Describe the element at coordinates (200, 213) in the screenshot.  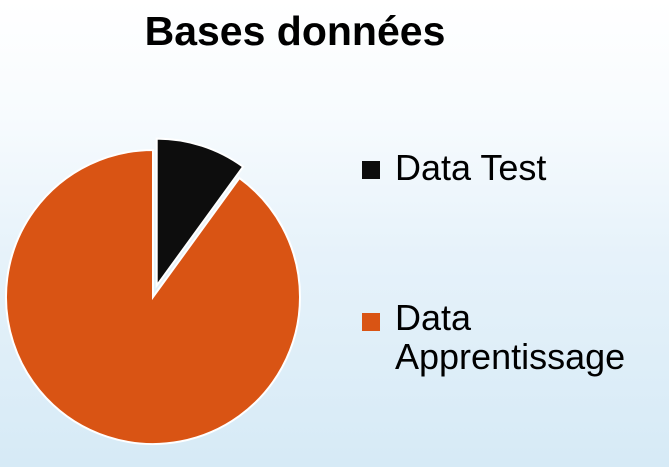
I see `pie-slice-data-test` at that location.